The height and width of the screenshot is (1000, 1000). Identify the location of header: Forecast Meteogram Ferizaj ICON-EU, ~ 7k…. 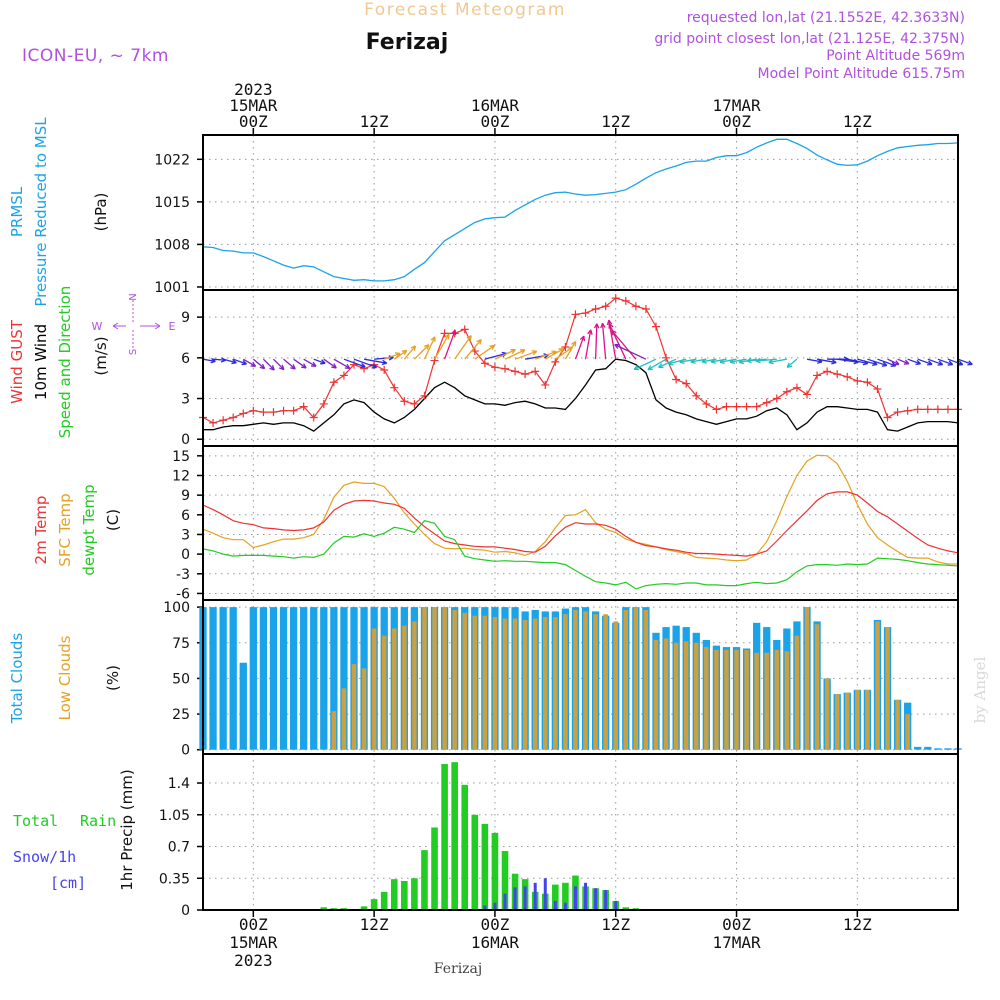
(493, 41).